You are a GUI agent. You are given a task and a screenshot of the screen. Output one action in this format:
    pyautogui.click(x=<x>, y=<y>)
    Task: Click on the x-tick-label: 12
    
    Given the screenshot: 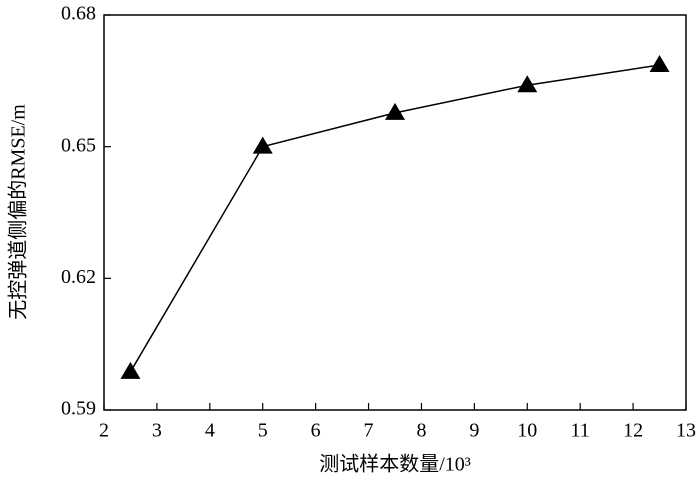 What is the action you would take?
    pyautogui.click(x=633, y=431)
    